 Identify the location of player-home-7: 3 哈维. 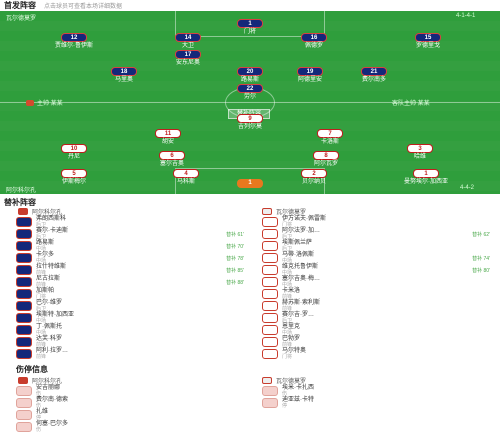
(420, 152).